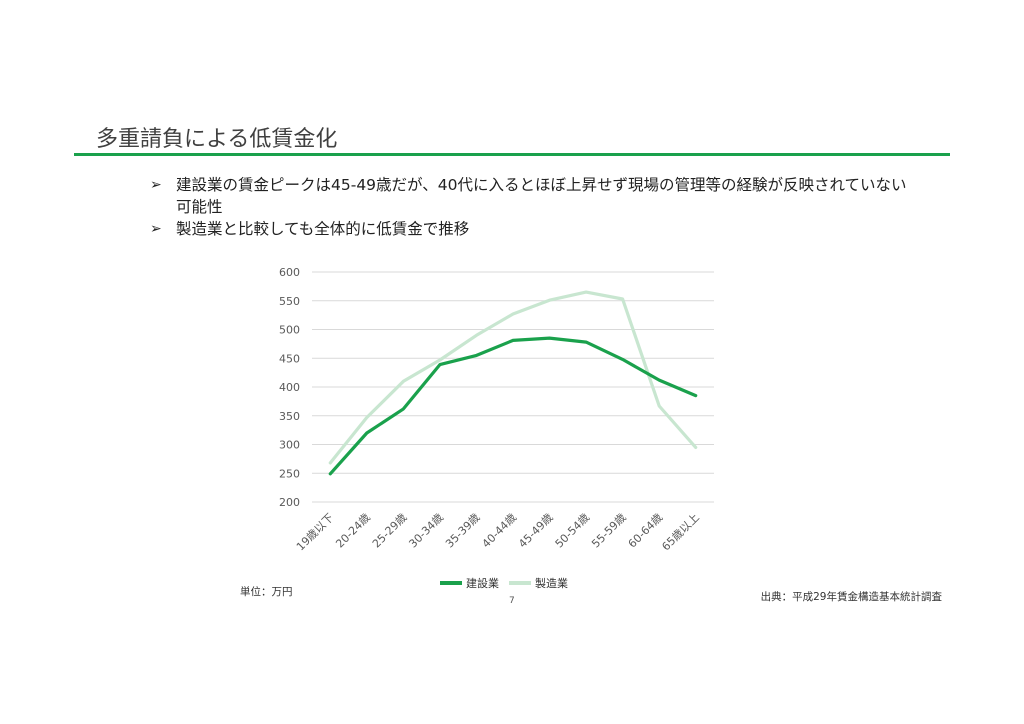 This screenshot has width=1024, height=724. What do you see at coordinates (463, 531) in the screenshot?
I see `x-tick-label: 35-39歳` at bounding box center [463, 531].